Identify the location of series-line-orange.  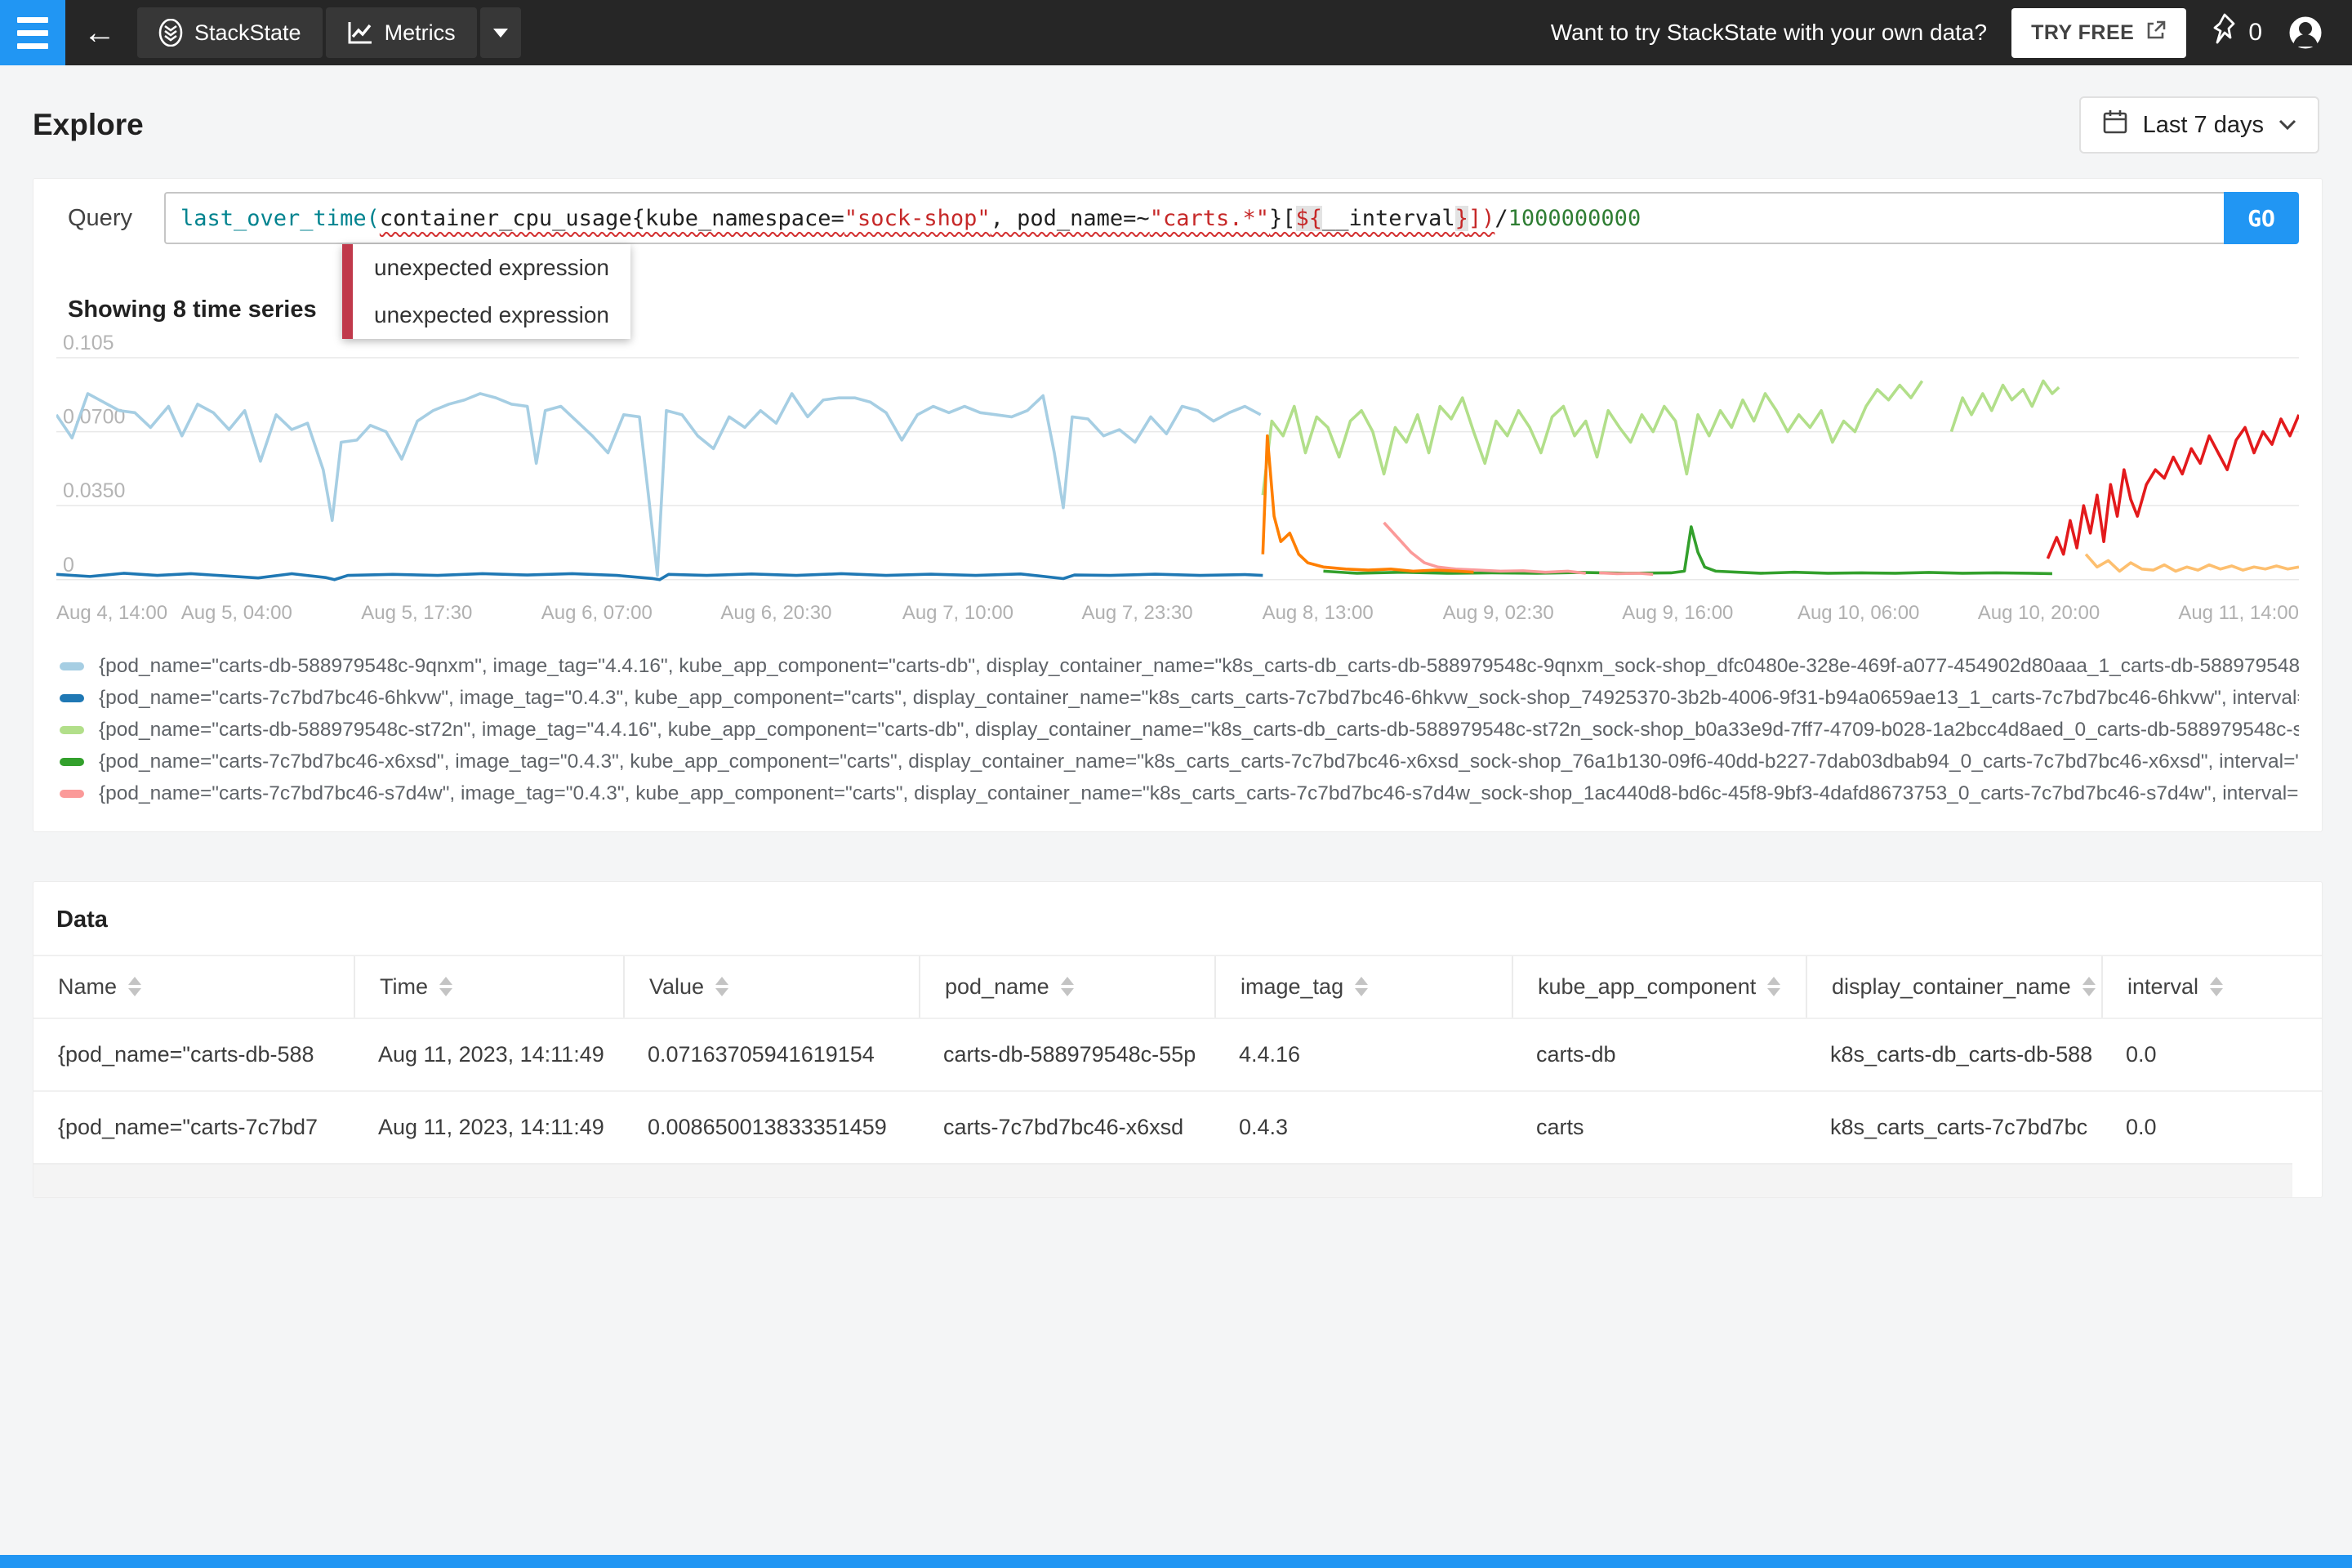
(1367, 504).